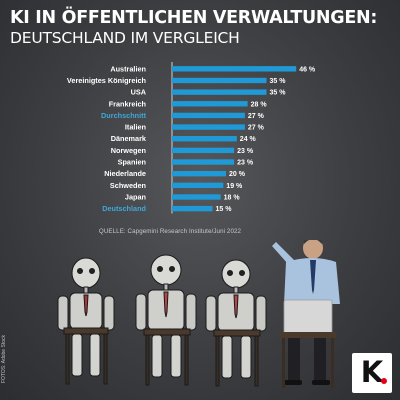 The height and width of the screenshot is (400, 400). I want to click on category-label: Spanien, so click(132, 162).